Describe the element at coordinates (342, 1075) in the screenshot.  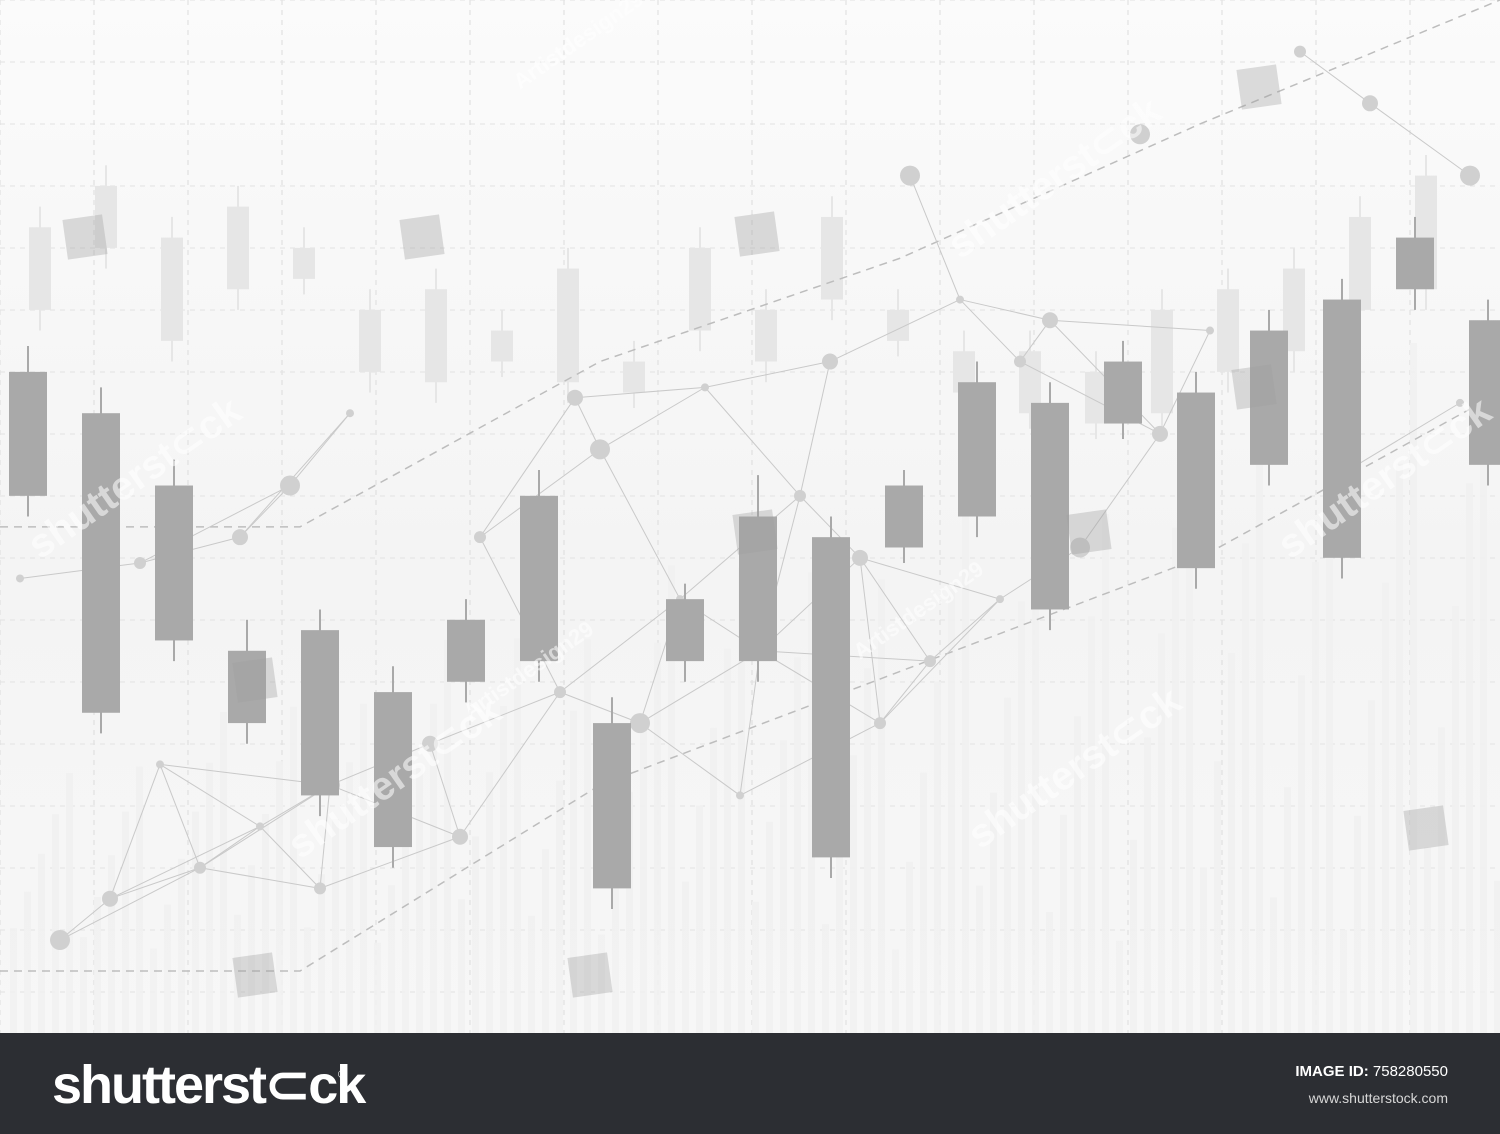
I see `registered-mark: ®` at that location.